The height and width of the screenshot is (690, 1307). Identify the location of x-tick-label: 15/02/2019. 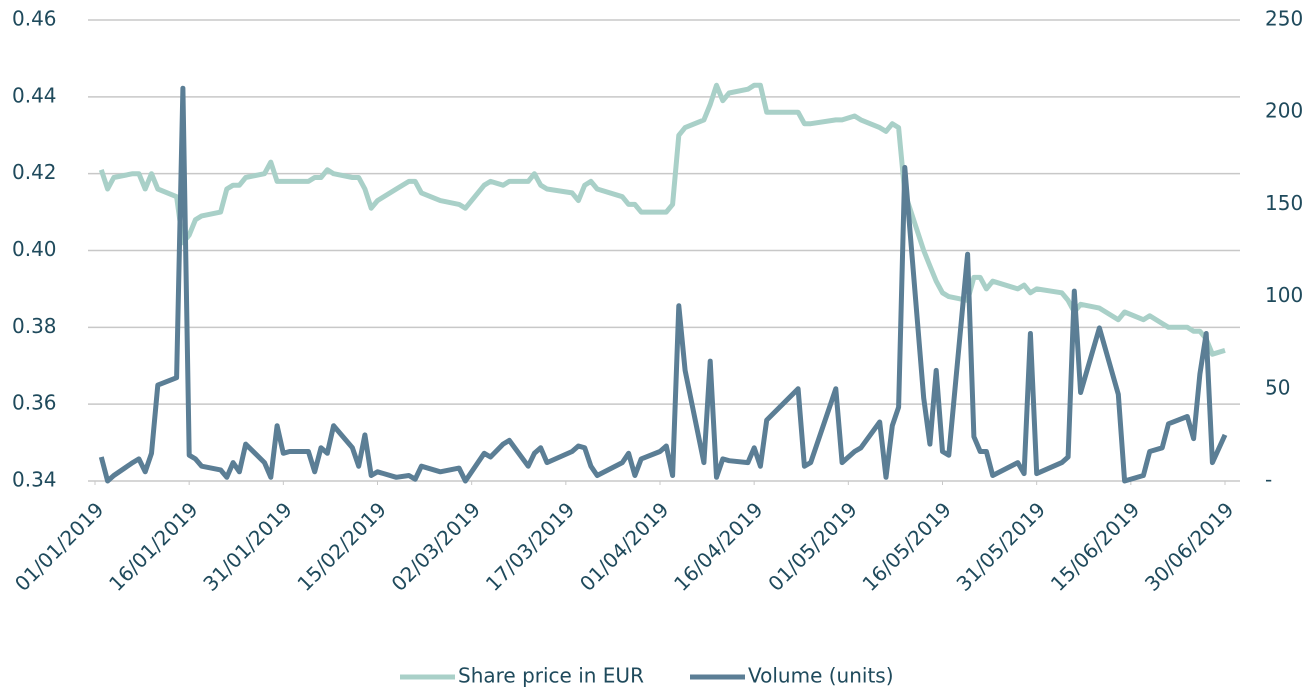
(341, 546).